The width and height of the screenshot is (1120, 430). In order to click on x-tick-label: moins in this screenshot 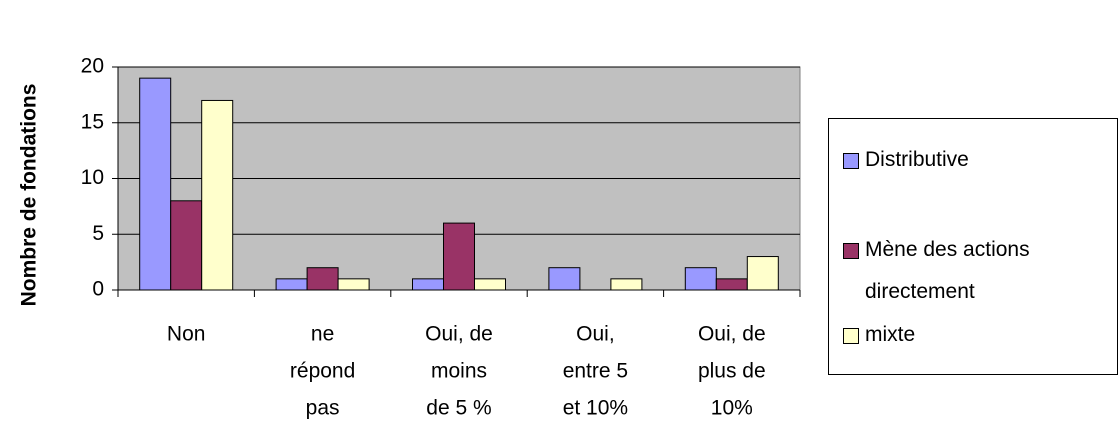, I will do `click(459, 371)`.